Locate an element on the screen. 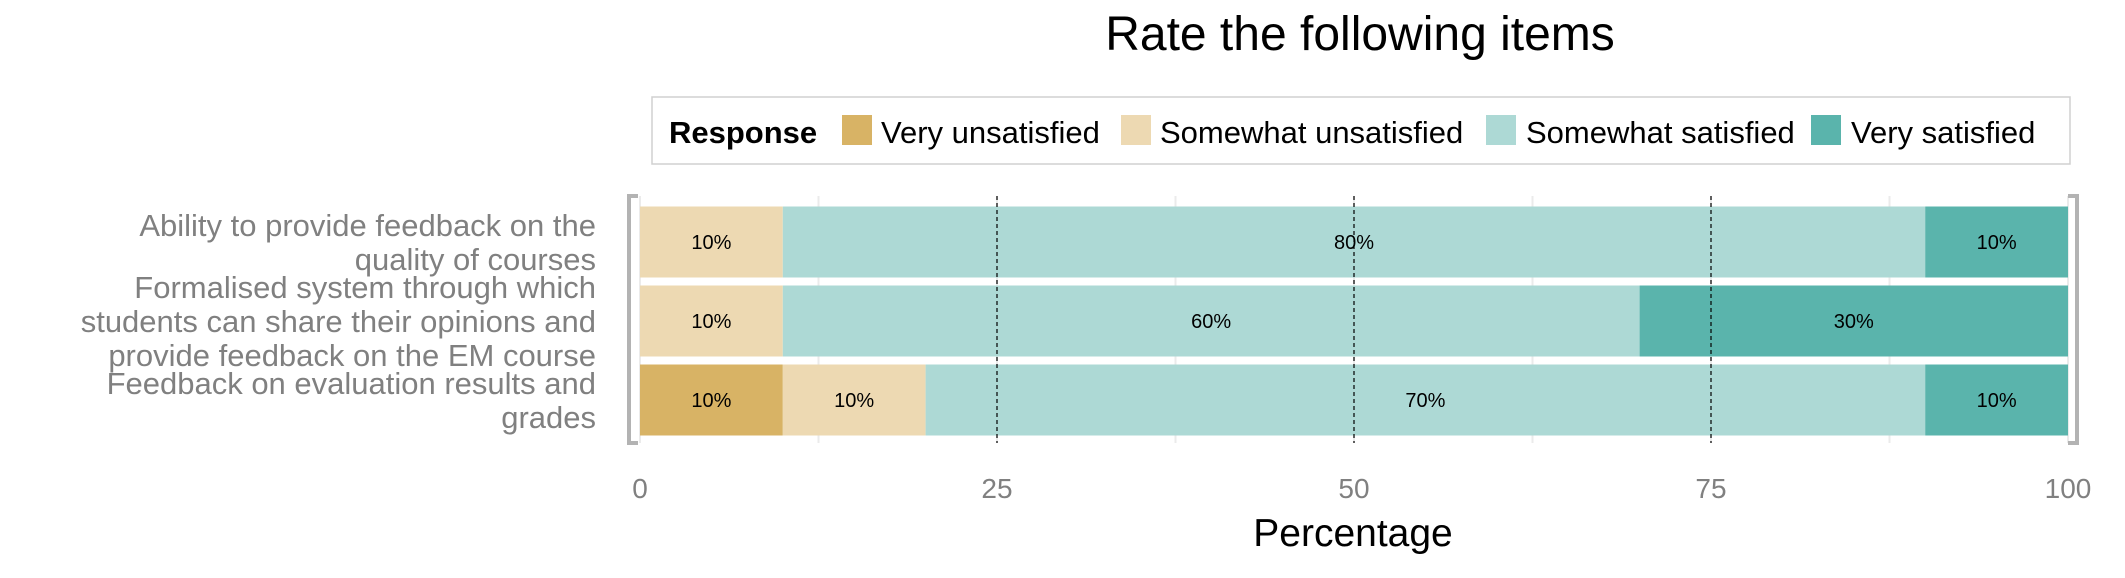  legend-label: Somewhat satisfied is located at coordinates (1660, 132).